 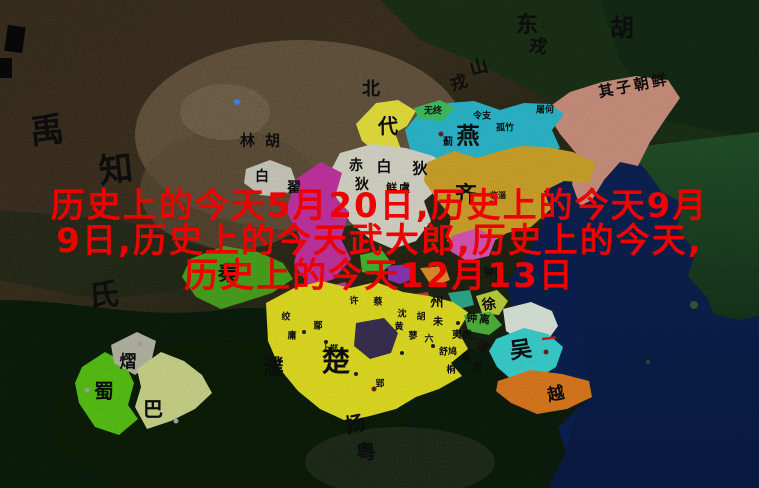 What do you see at coordinates (374, 389) in the screenshot?
I see `capital-dot-ying` at bounding box center [374, 389].